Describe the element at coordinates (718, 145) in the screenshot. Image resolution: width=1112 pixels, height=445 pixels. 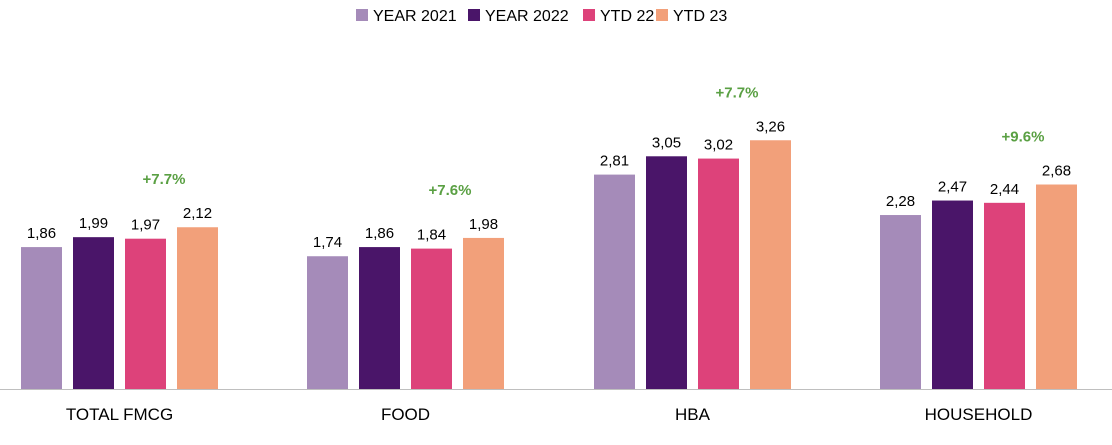
I see `value-label-hba-ytd-22: 3,02` at that location.